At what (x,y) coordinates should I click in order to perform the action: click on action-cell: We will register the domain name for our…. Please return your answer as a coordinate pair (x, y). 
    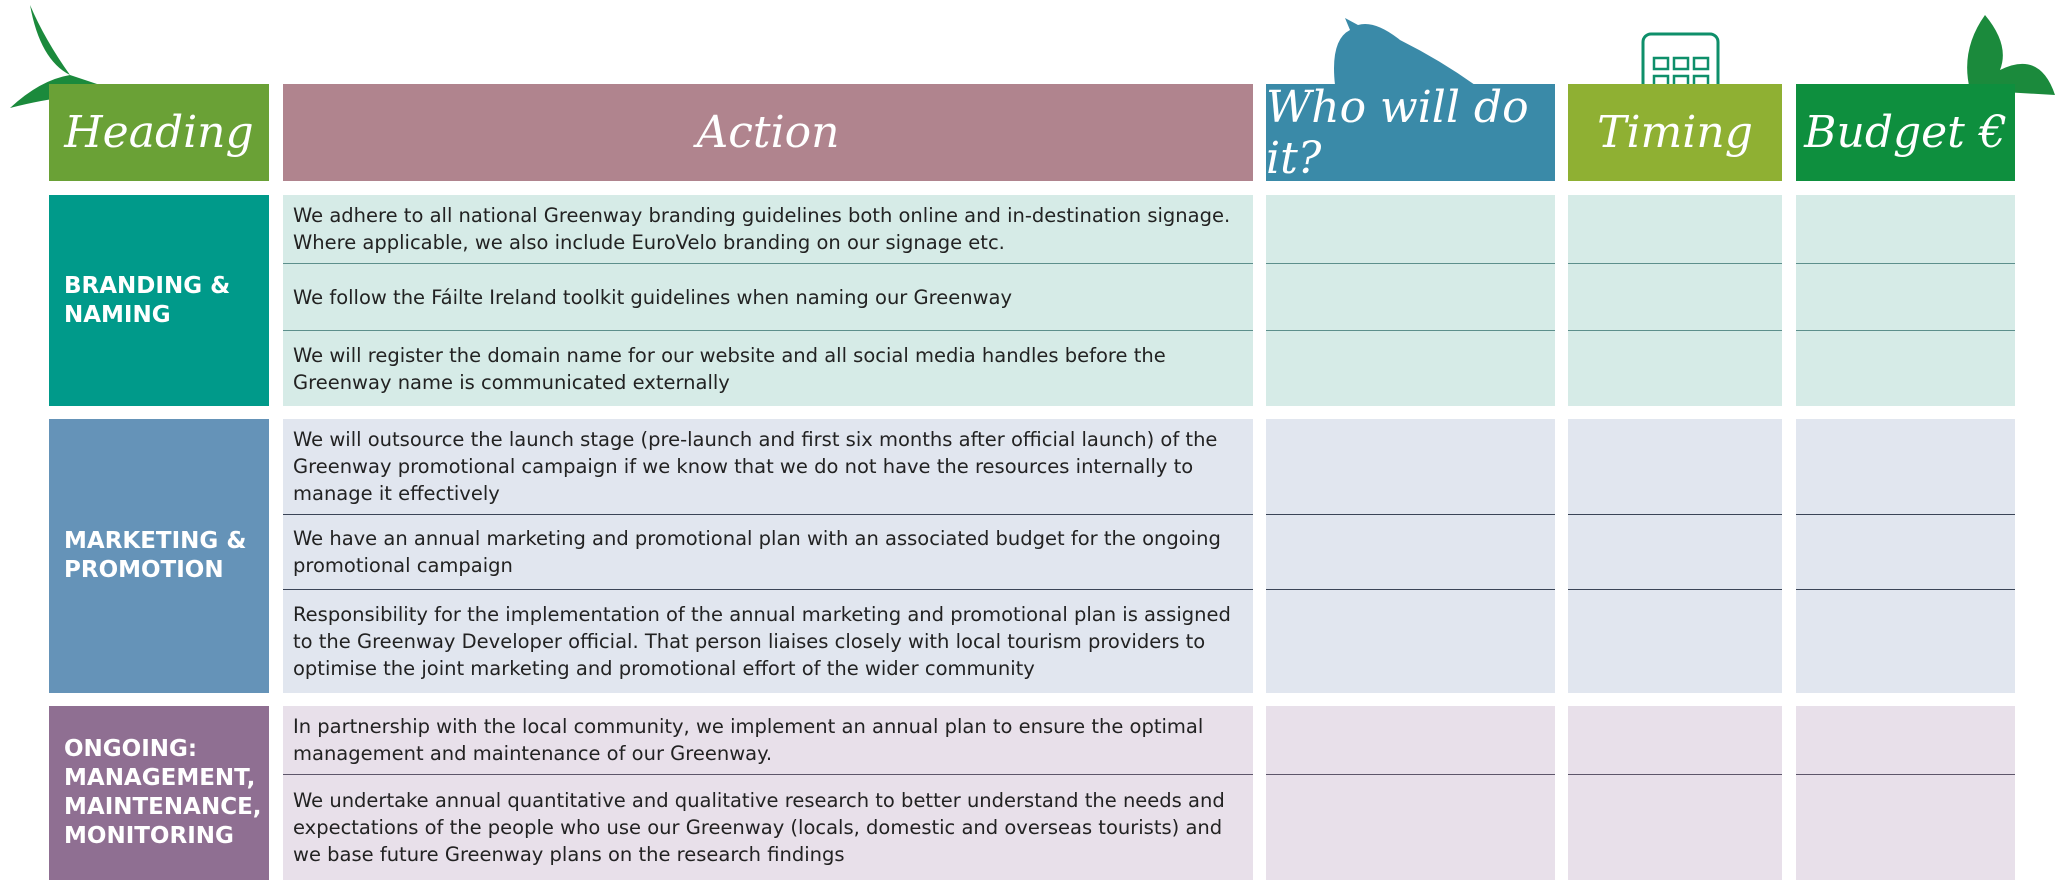
    Looking at the image, I should click on (768, 368).